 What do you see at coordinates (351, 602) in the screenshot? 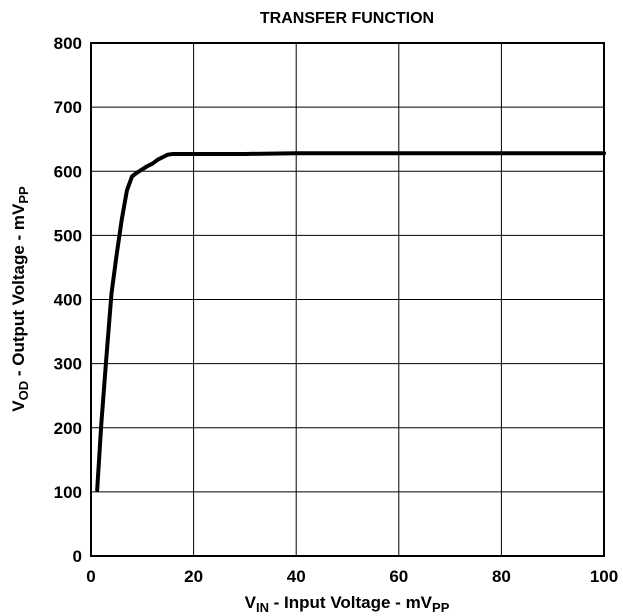
I see `x-axis-label-middle: - Input Voltage - mV` at bounding box center [351, 602].